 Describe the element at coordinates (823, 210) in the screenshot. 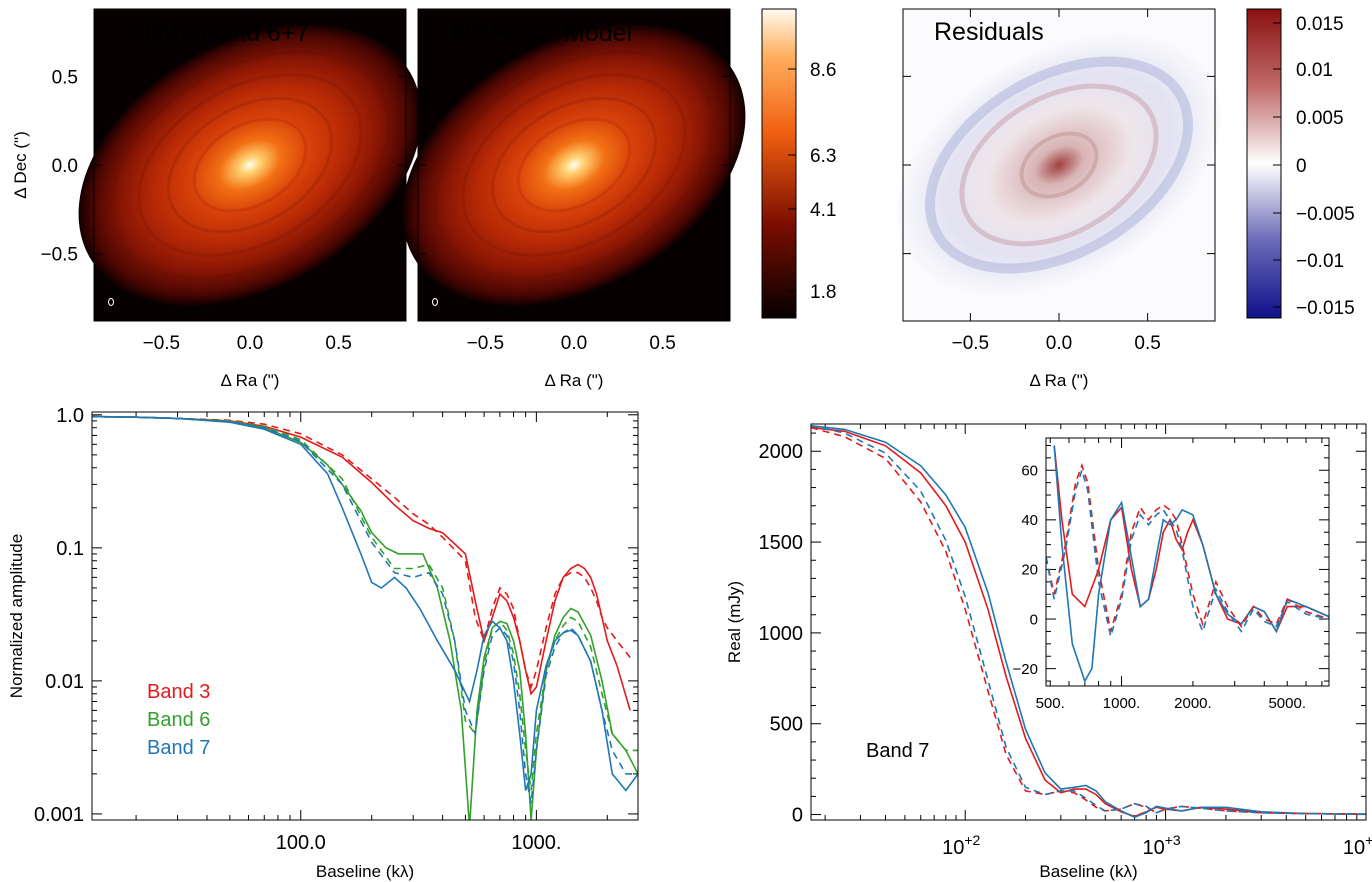

I see `colorbar-tick-label: 4.1` at that location.